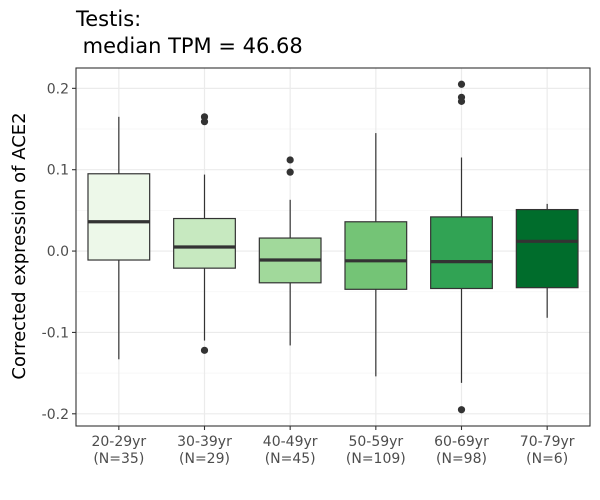 This screenshot has width=600, height=500. I want to click on box-group-20-29yr, so click(119, 238).